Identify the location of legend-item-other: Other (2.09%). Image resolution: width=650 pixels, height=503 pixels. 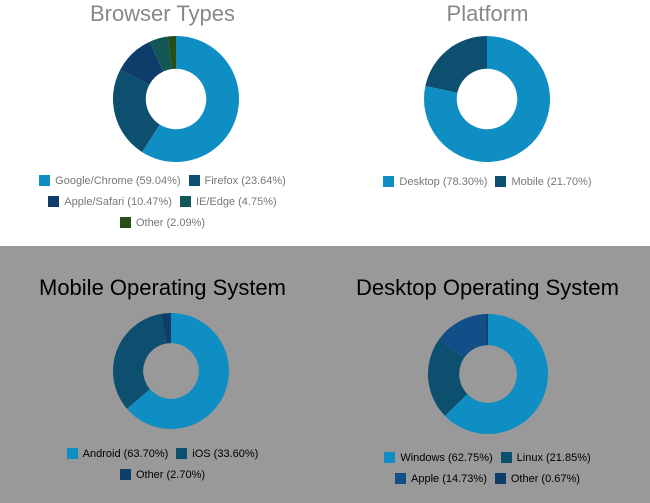
(162, 222).